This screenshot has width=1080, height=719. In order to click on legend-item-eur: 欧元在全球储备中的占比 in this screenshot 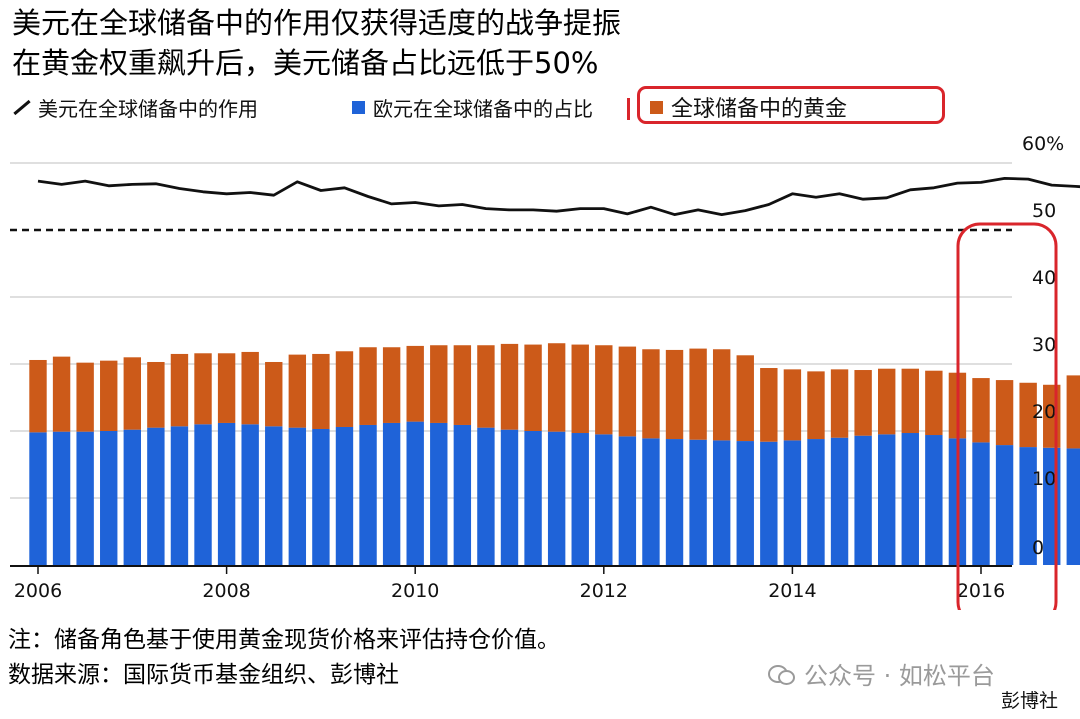, I will do `click(472, 107)`.